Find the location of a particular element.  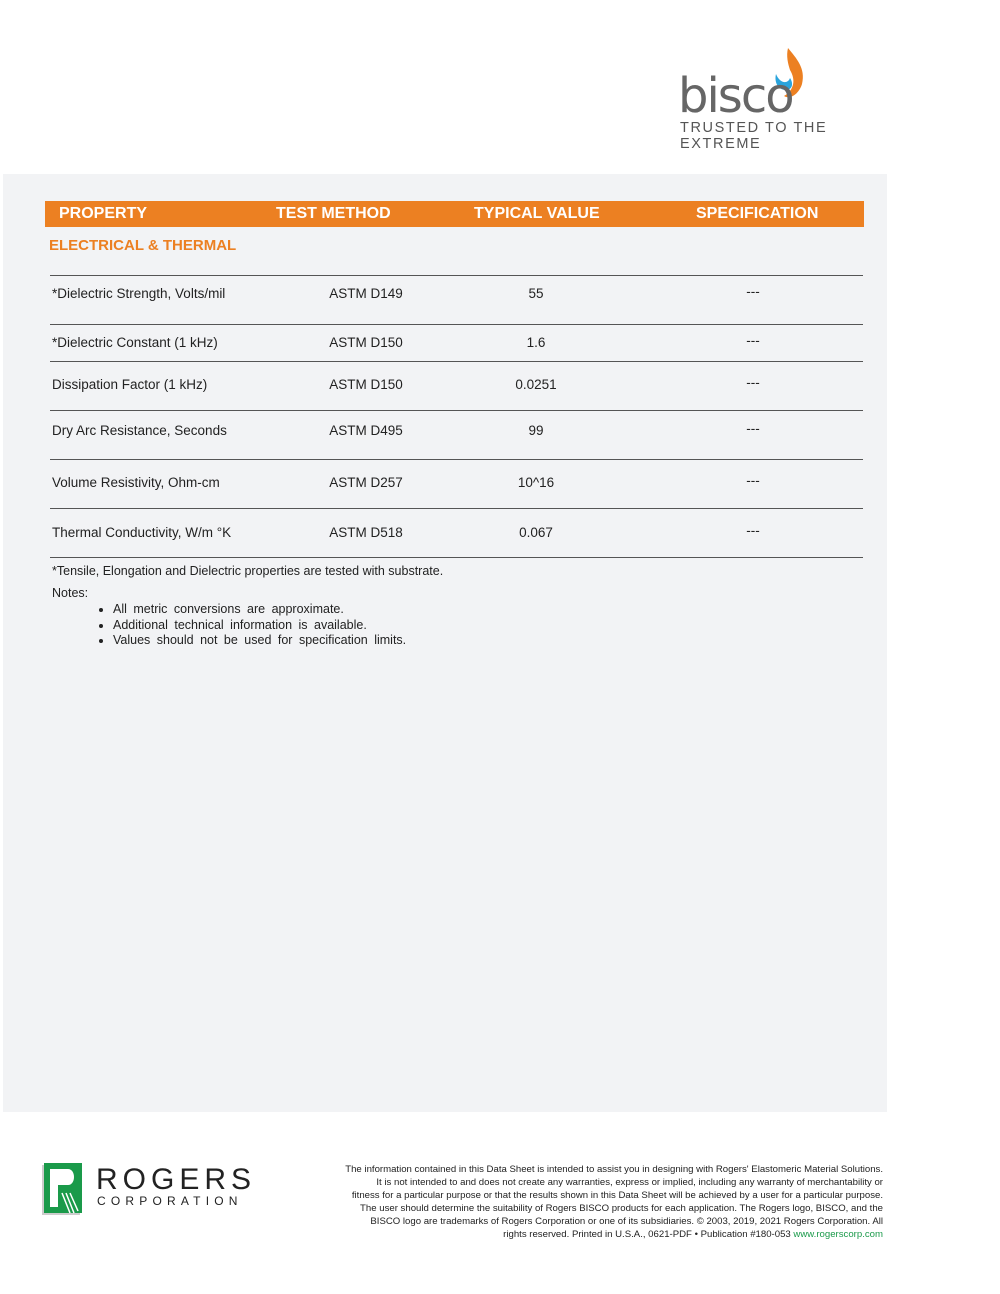

rogers-subtitle: CORPORATION is located at coordinates (170, 1201).